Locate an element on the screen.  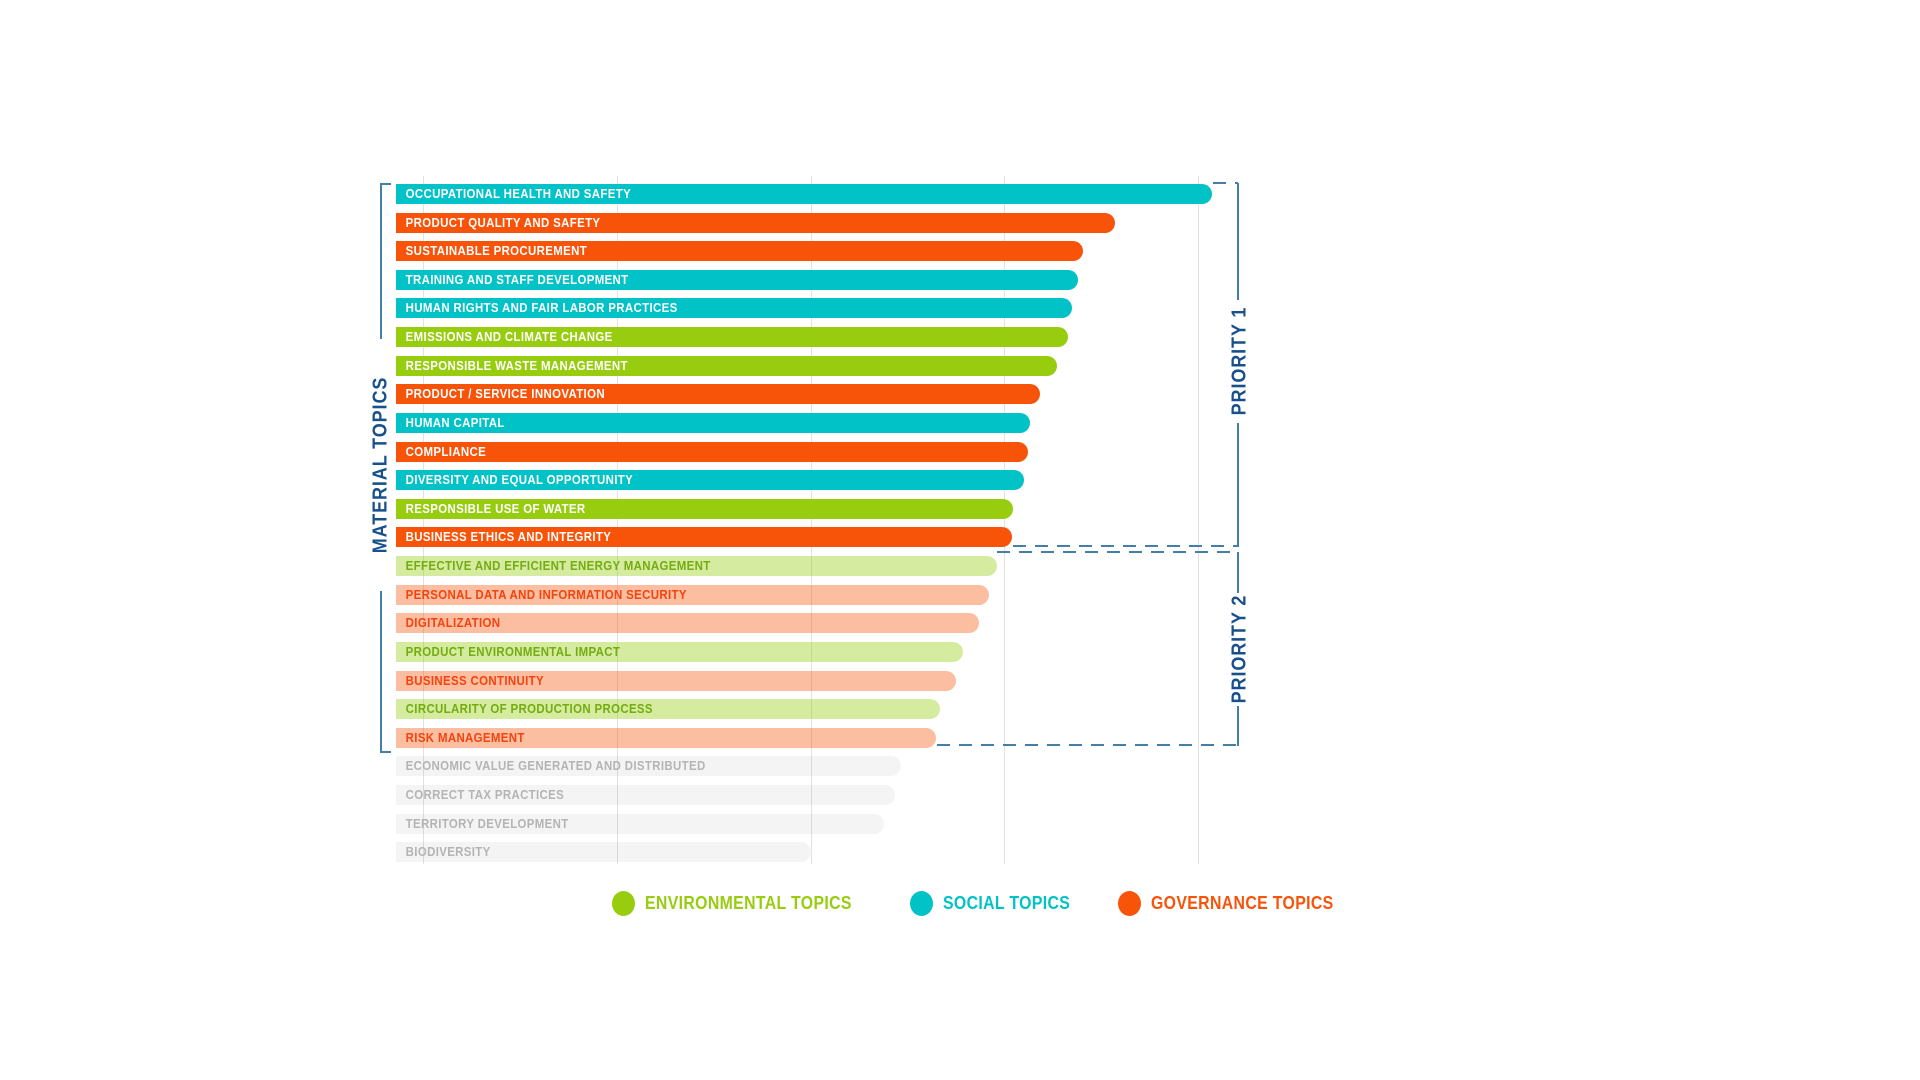
governance-dot-icon is located at coordinates (1129, 903).